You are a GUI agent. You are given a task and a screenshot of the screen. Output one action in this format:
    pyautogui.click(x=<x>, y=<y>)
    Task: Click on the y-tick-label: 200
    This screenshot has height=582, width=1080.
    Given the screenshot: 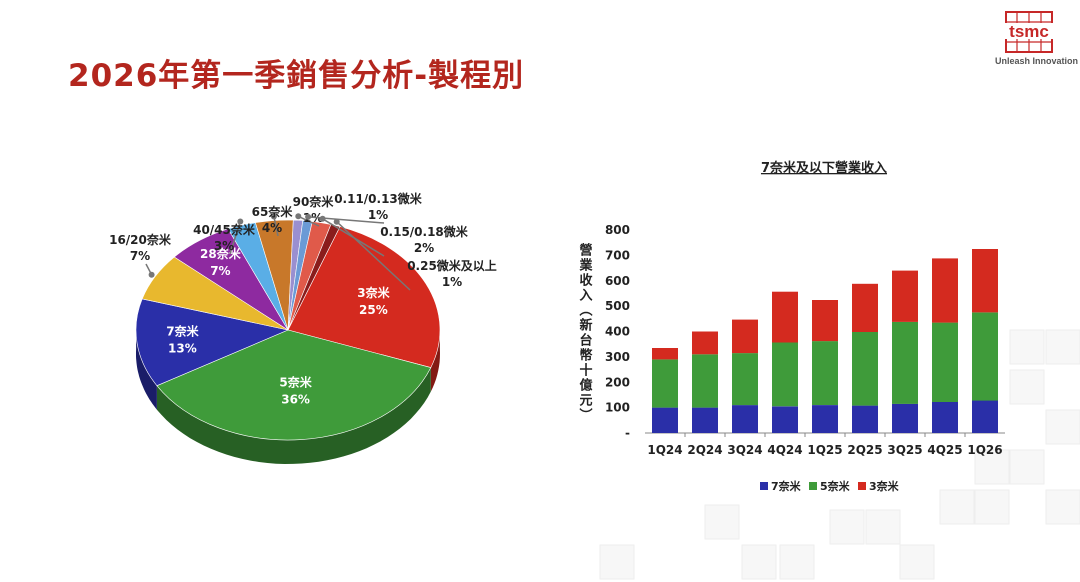 What is the action you would take?
    pyautogui.click(x=617, y=382)
    